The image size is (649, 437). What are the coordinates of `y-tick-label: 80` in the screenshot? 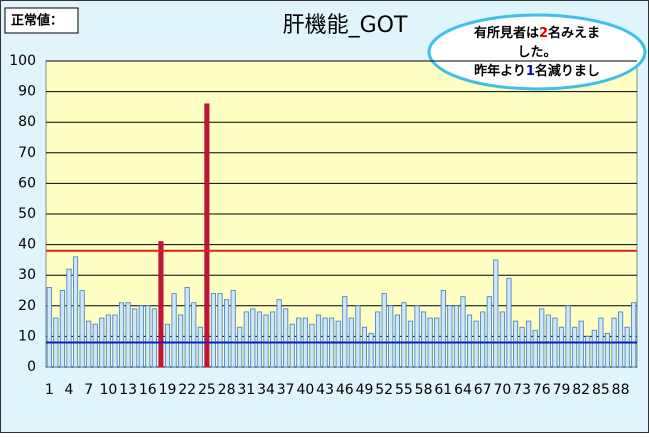 It's located at (27, 122).